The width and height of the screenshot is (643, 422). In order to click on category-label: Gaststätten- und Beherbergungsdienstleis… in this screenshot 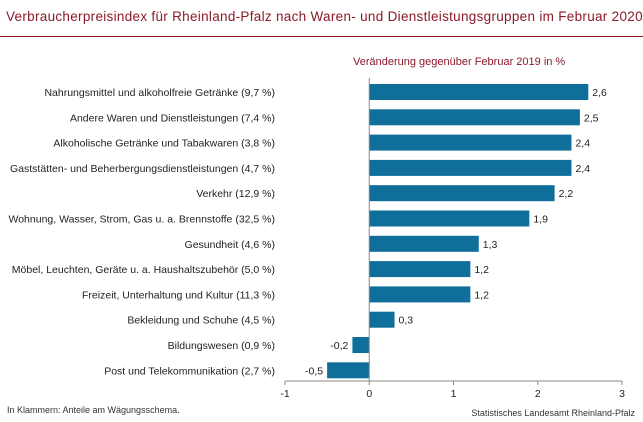, I will do `click(142, 169)`.